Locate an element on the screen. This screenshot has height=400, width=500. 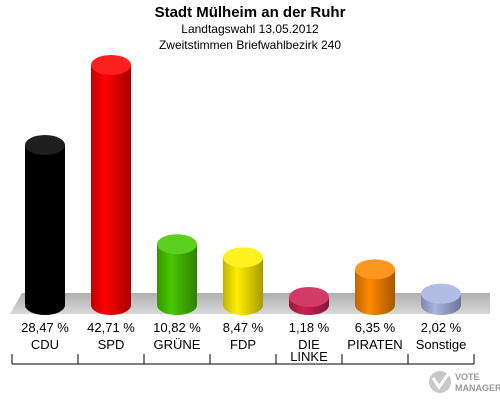
bar-spd is located at coordinates (111, 185).